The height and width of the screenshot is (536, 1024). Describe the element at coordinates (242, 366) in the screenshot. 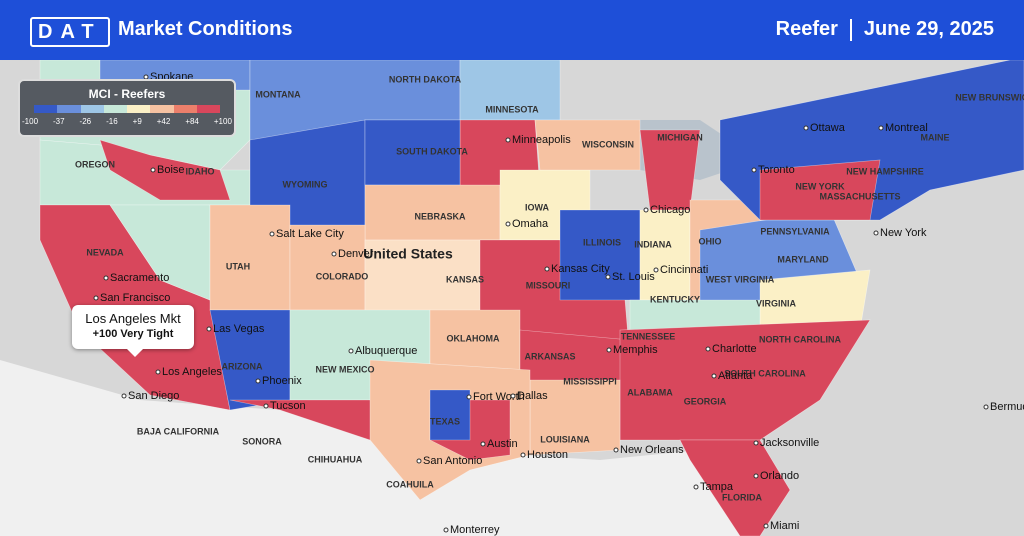

I see `region-label: ARIZONA` at that location.